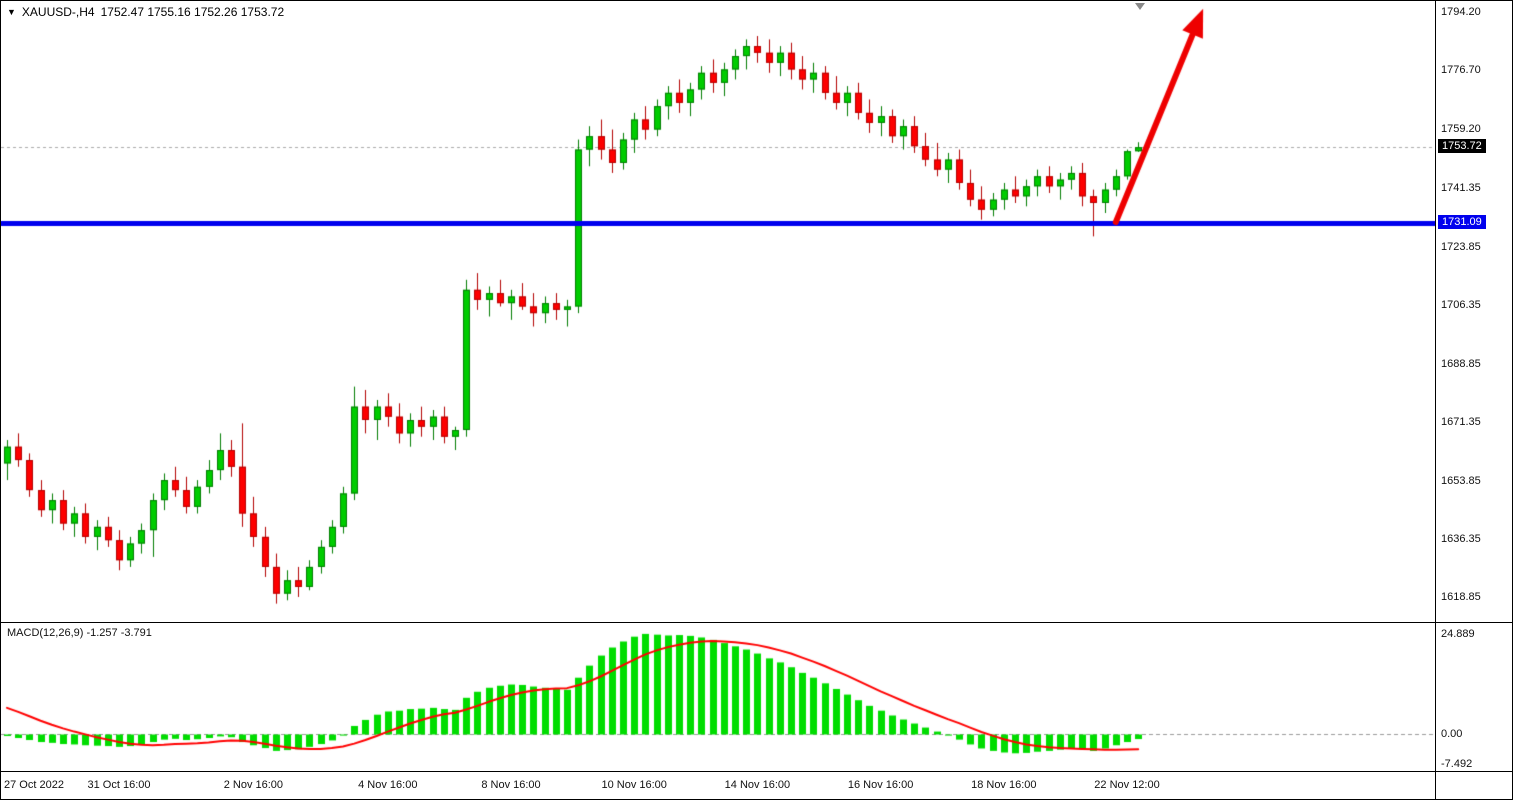 The image size is (1513, 800). I want to click on time-axis-label: 27 Oct 2022, so click(34, 785).